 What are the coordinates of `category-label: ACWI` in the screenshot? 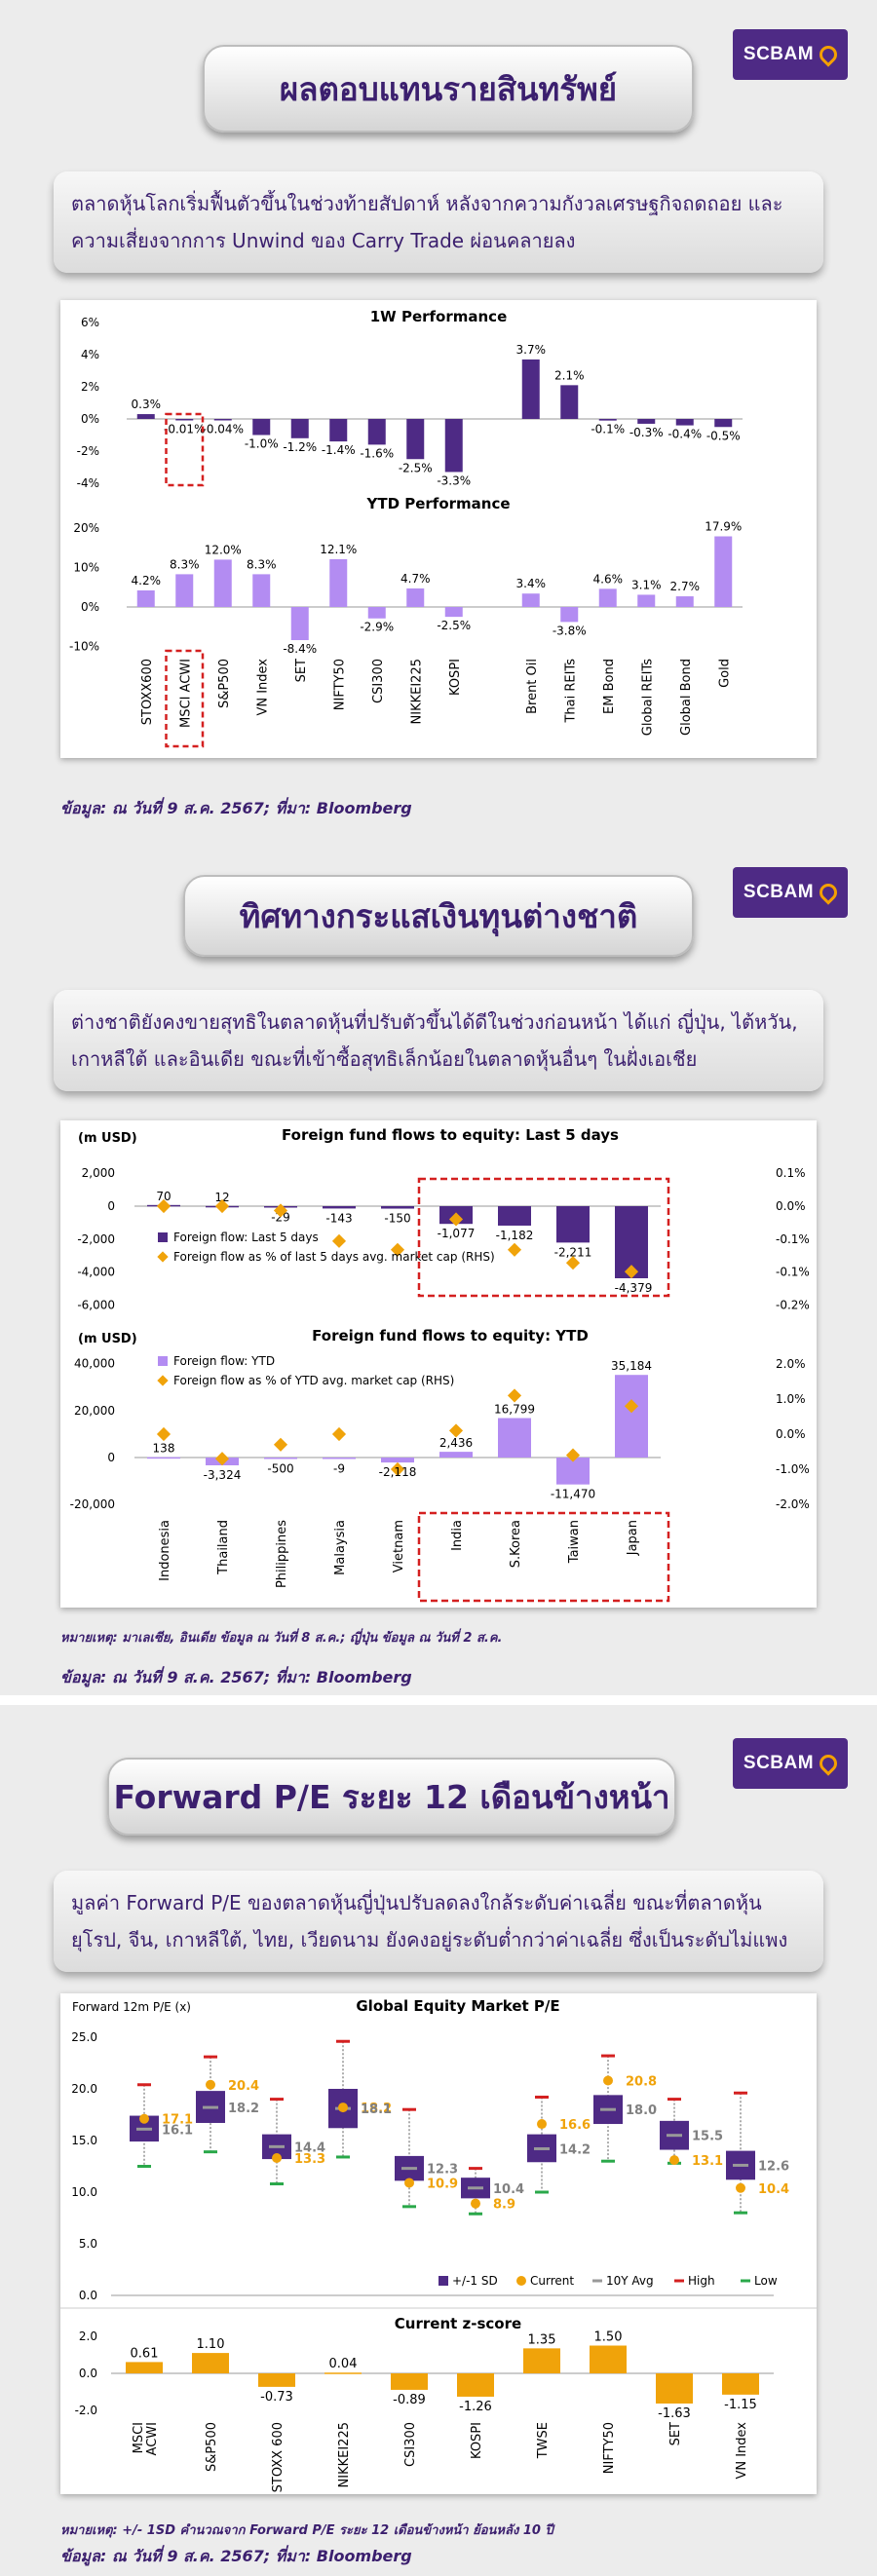 It's located at (153, 2438).